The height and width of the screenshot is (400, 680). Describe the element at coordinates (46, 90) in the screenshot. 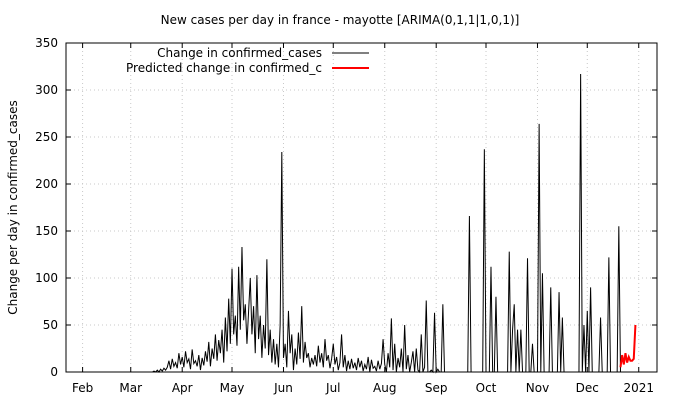

I see `y-tick-label: 300` at that location.